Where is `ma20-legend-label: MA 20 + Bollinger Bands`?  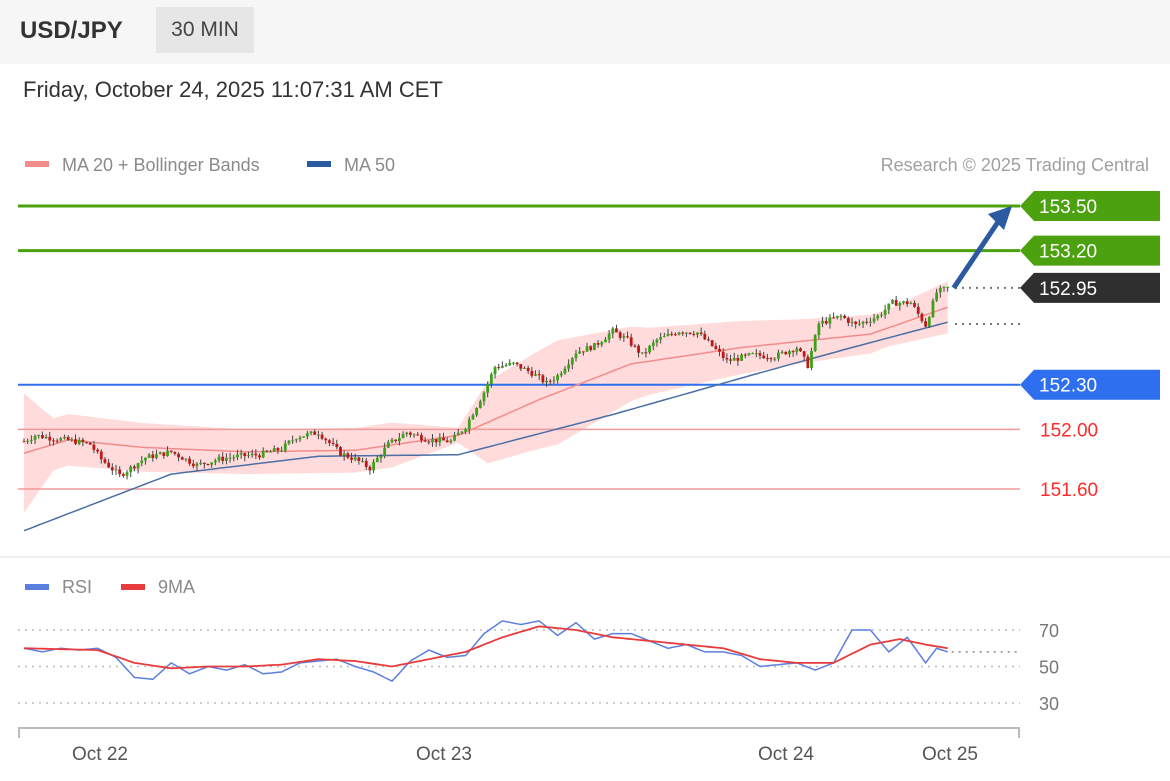 ma20-legend-label: MA 20 + Bollinger Bands is located at coordinates (161, 165).